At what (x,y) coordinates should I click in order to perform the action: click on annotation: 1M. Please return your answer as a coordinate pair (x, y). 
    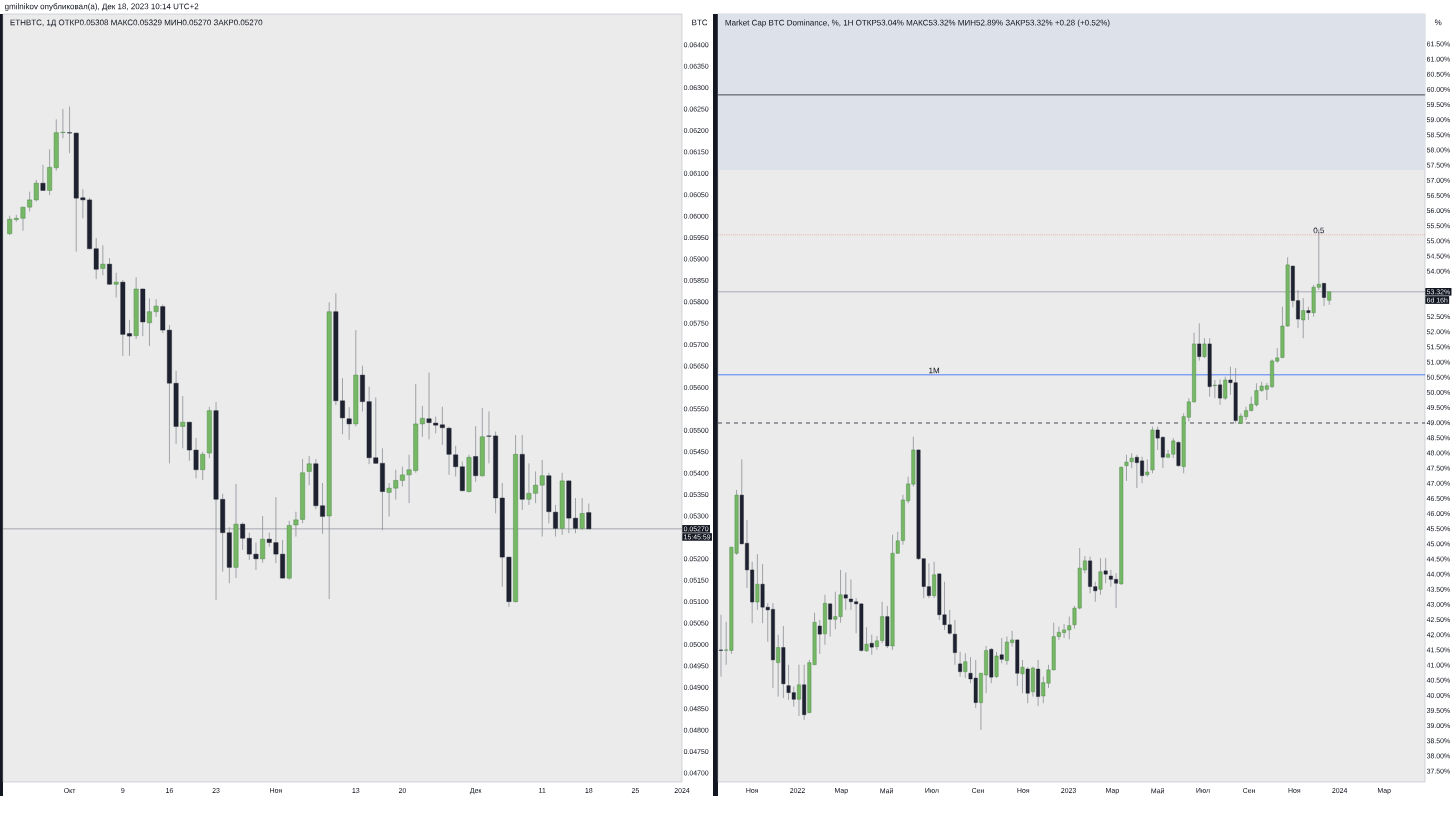
    Looking at the image, I should click on (934, 370).